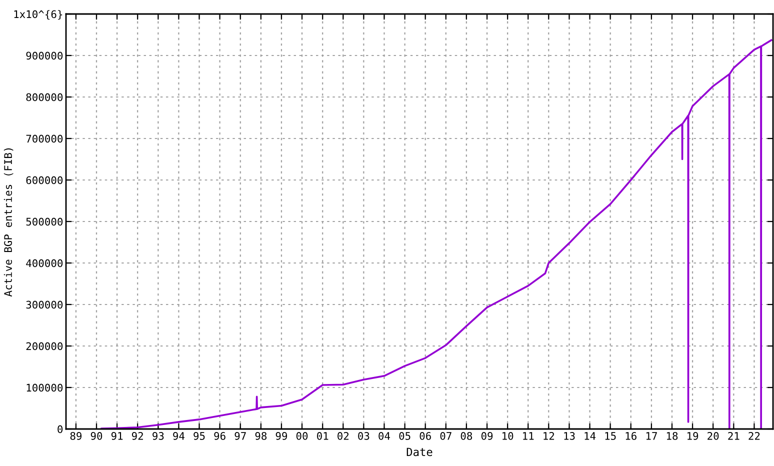 This screenshot has width=774, height=466. Describe the element at coordinates (734, 436) in the screenshot. I see `x-tick-label: 21` at that location.